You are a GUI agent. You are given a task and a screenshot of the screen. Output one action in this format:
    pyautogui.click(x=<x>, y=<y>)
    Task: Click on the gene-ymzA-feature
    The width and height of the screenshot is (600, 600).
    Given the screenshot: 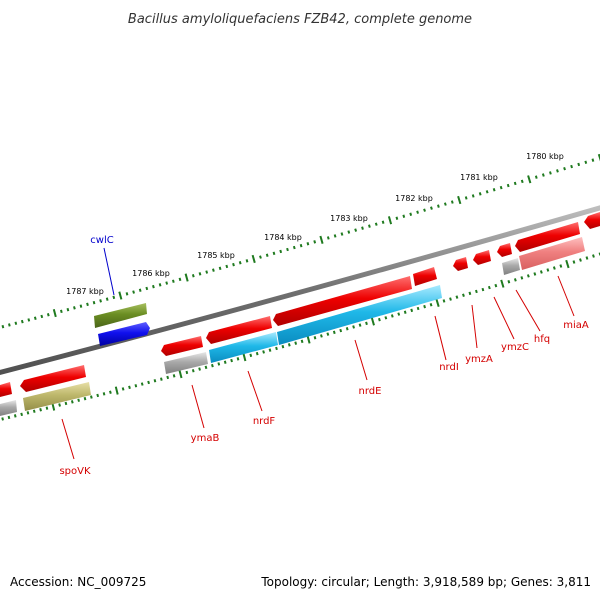 What is the action you would take?
    pyautogui.click(x=460, y=264)
    